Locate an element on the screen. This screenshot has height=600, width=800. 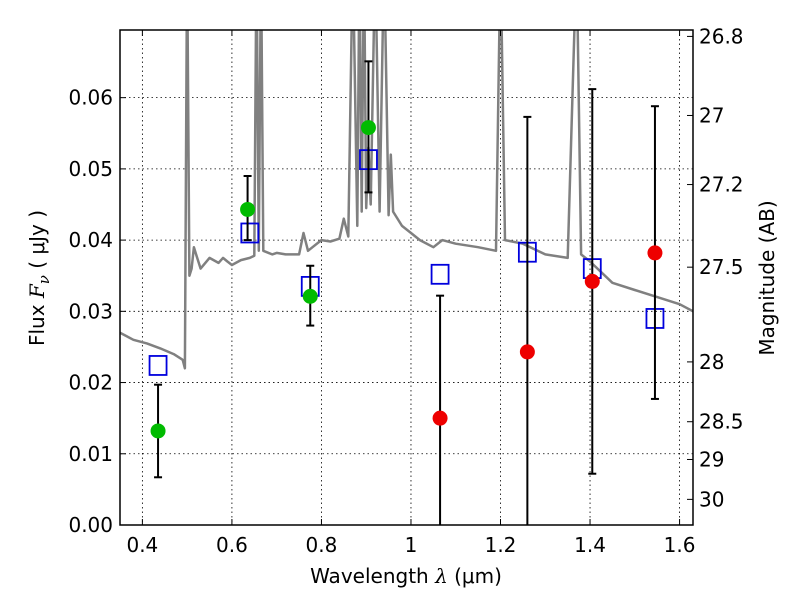
y2-tick-label: 27.2 is located at coordinates (721, 185).